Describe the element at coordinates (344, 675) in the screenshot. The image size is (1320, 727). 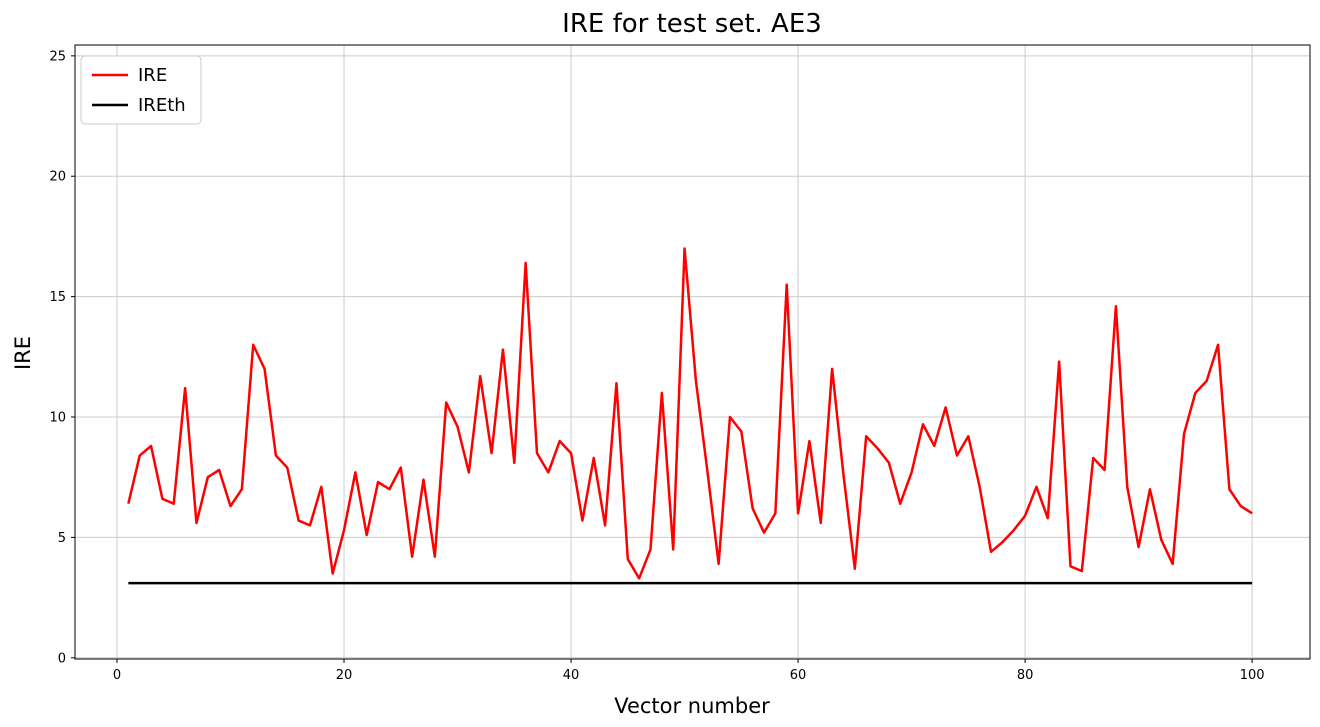
I see `x-tick-label: 20` at that location.